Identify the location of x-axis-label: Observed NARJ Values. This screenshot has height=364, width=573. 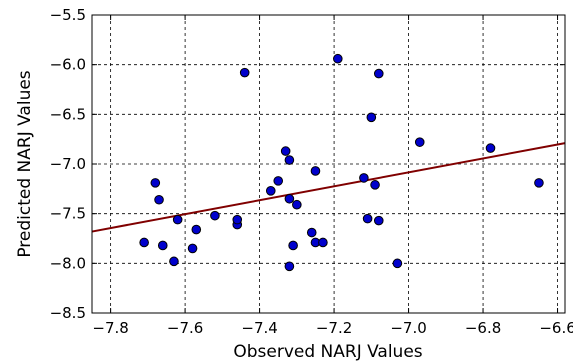
(327, 352).